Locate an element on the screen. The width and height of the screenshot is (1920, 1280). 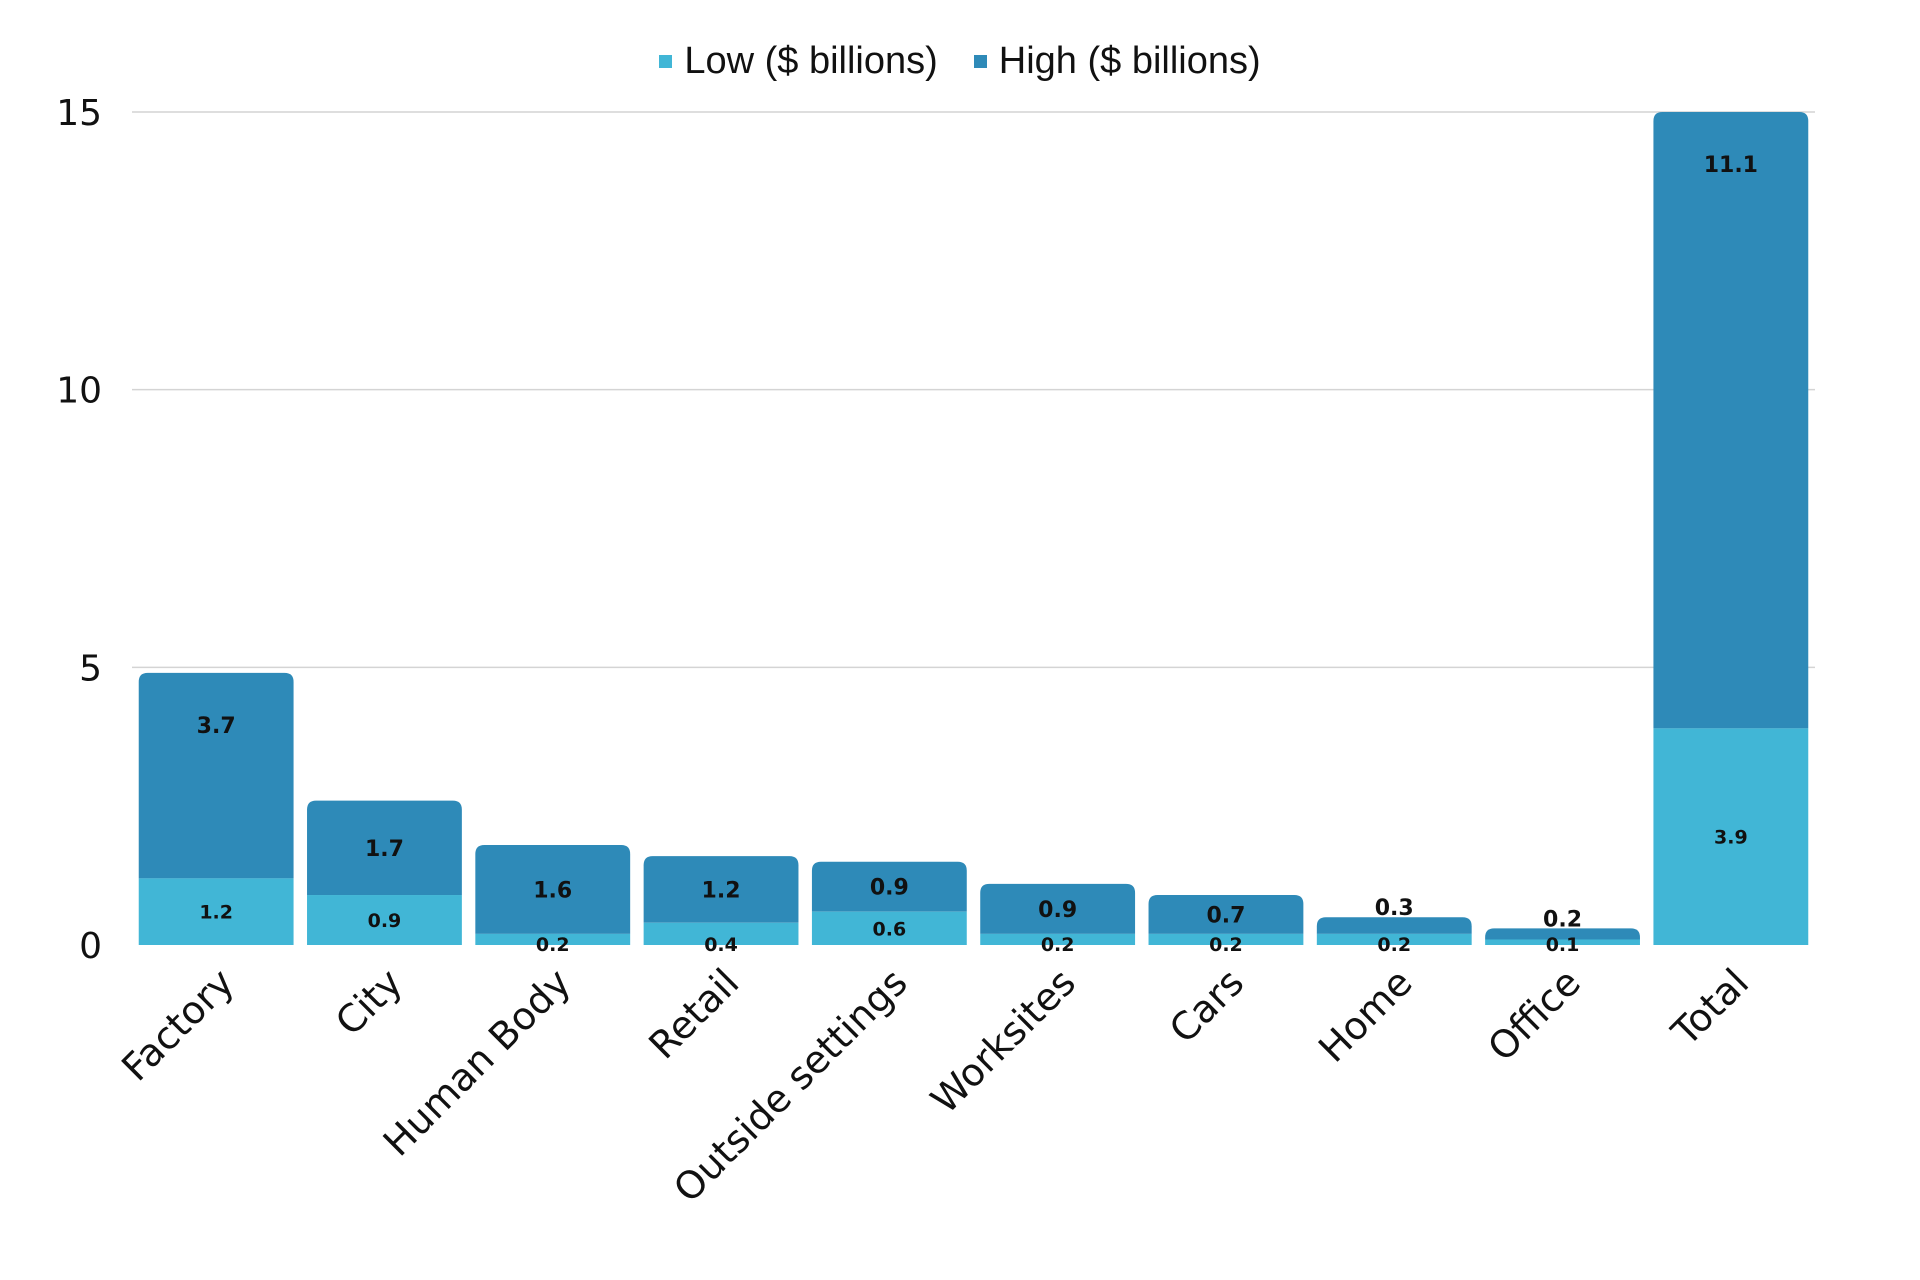
x-tick-label: Office is located at coordinates (1534, 1015).